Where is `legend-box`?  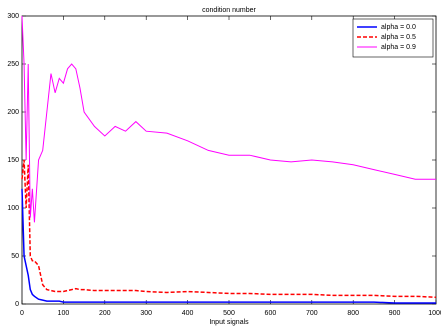 legend-box is located at coordinates (393, 38).